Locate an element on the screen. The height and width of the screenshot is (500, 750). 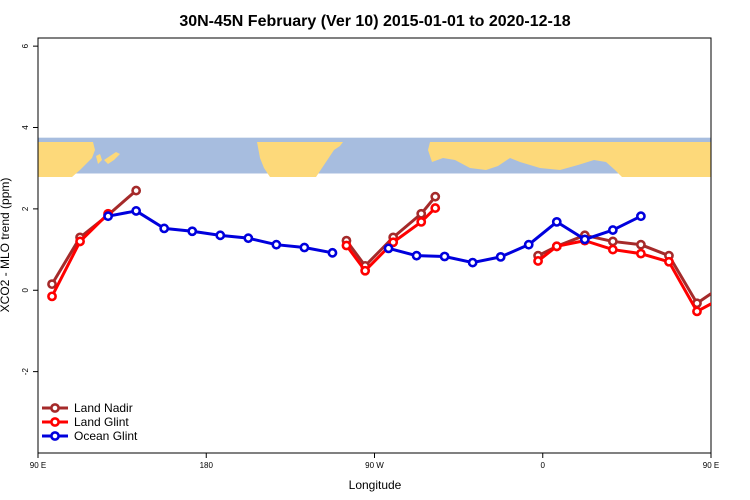
map-land-north-america is located at coordinates (300, 159).